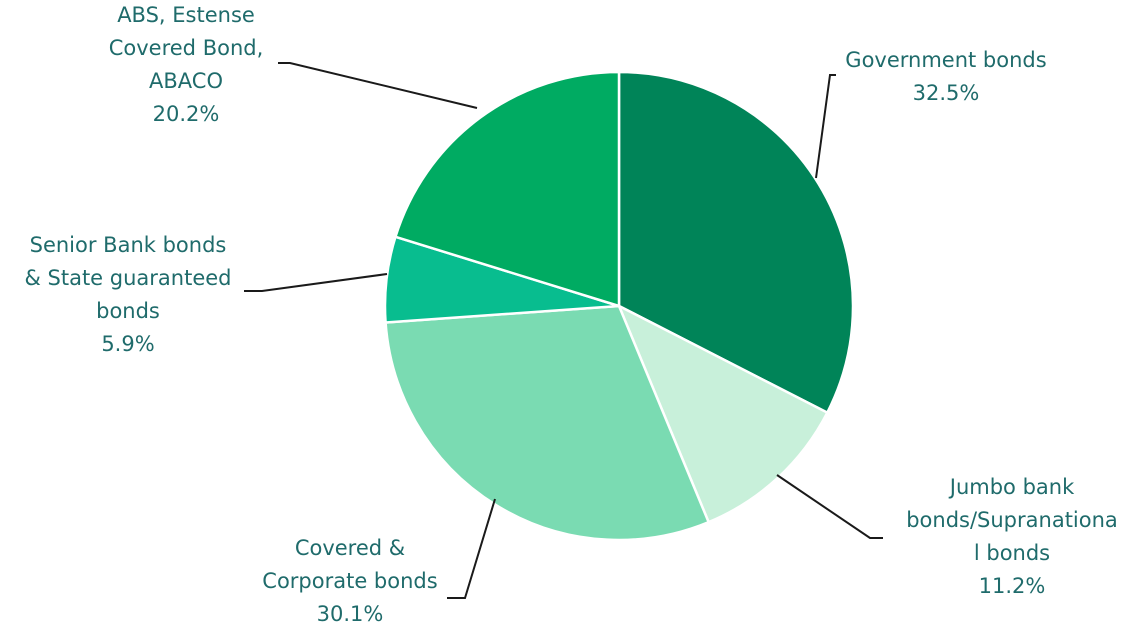 The height and width of the screenshot is (639, 1128). What do you see at coordinates (127, 344) in the screenshot?
I see `slice-value-label: 5.9%` at bounding box center [127, 344].